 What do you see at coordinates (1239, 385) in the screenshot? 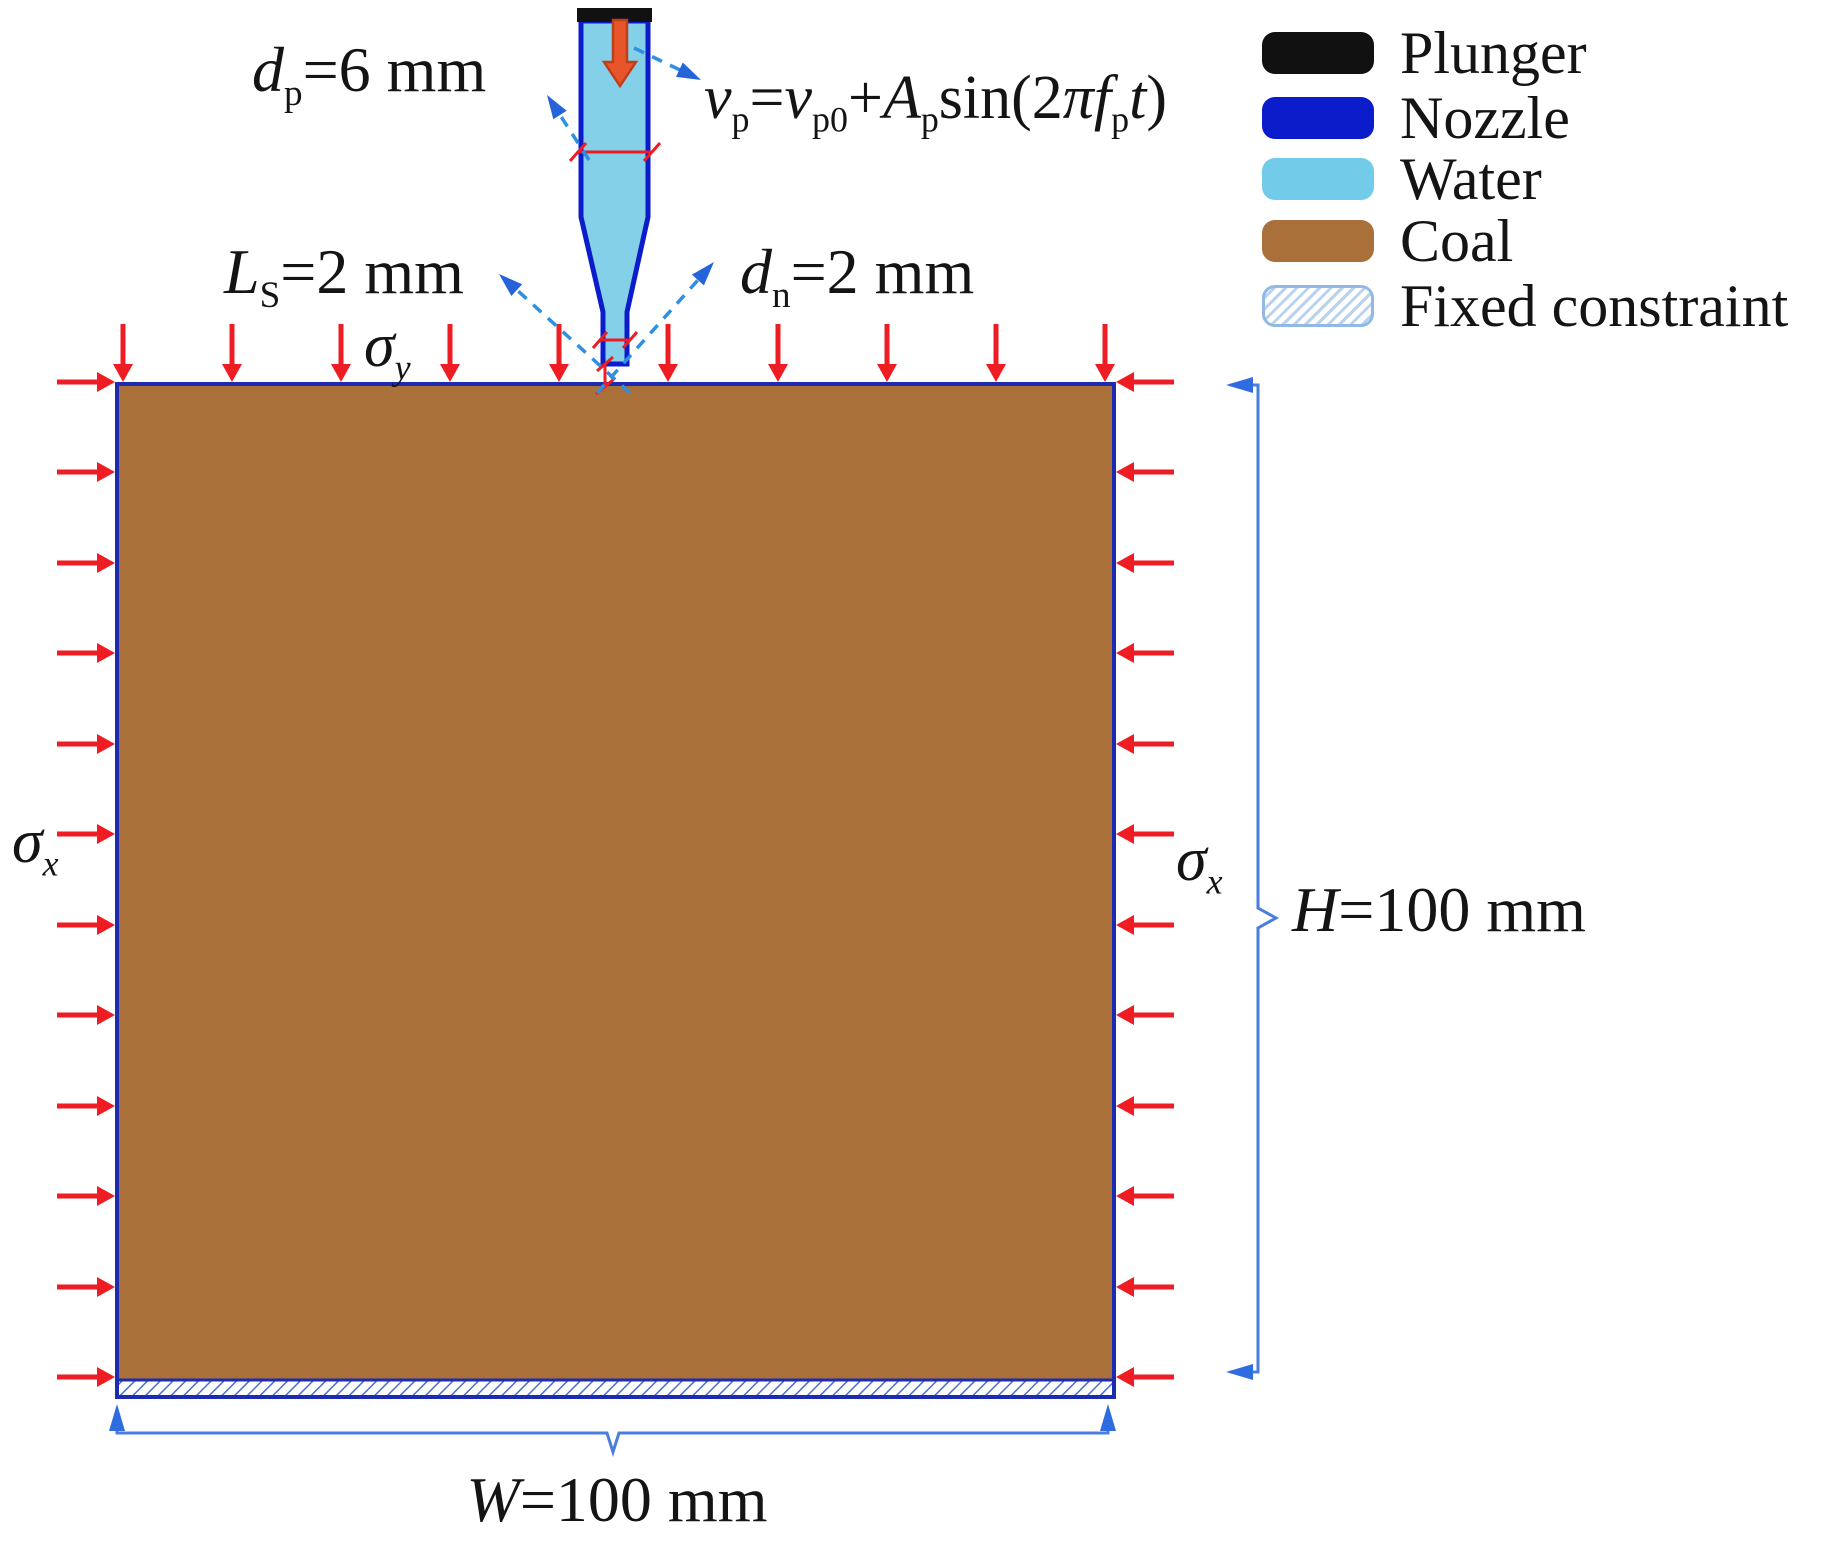
I see `height-arrowhead-top` at bounding box center [1239, 385].